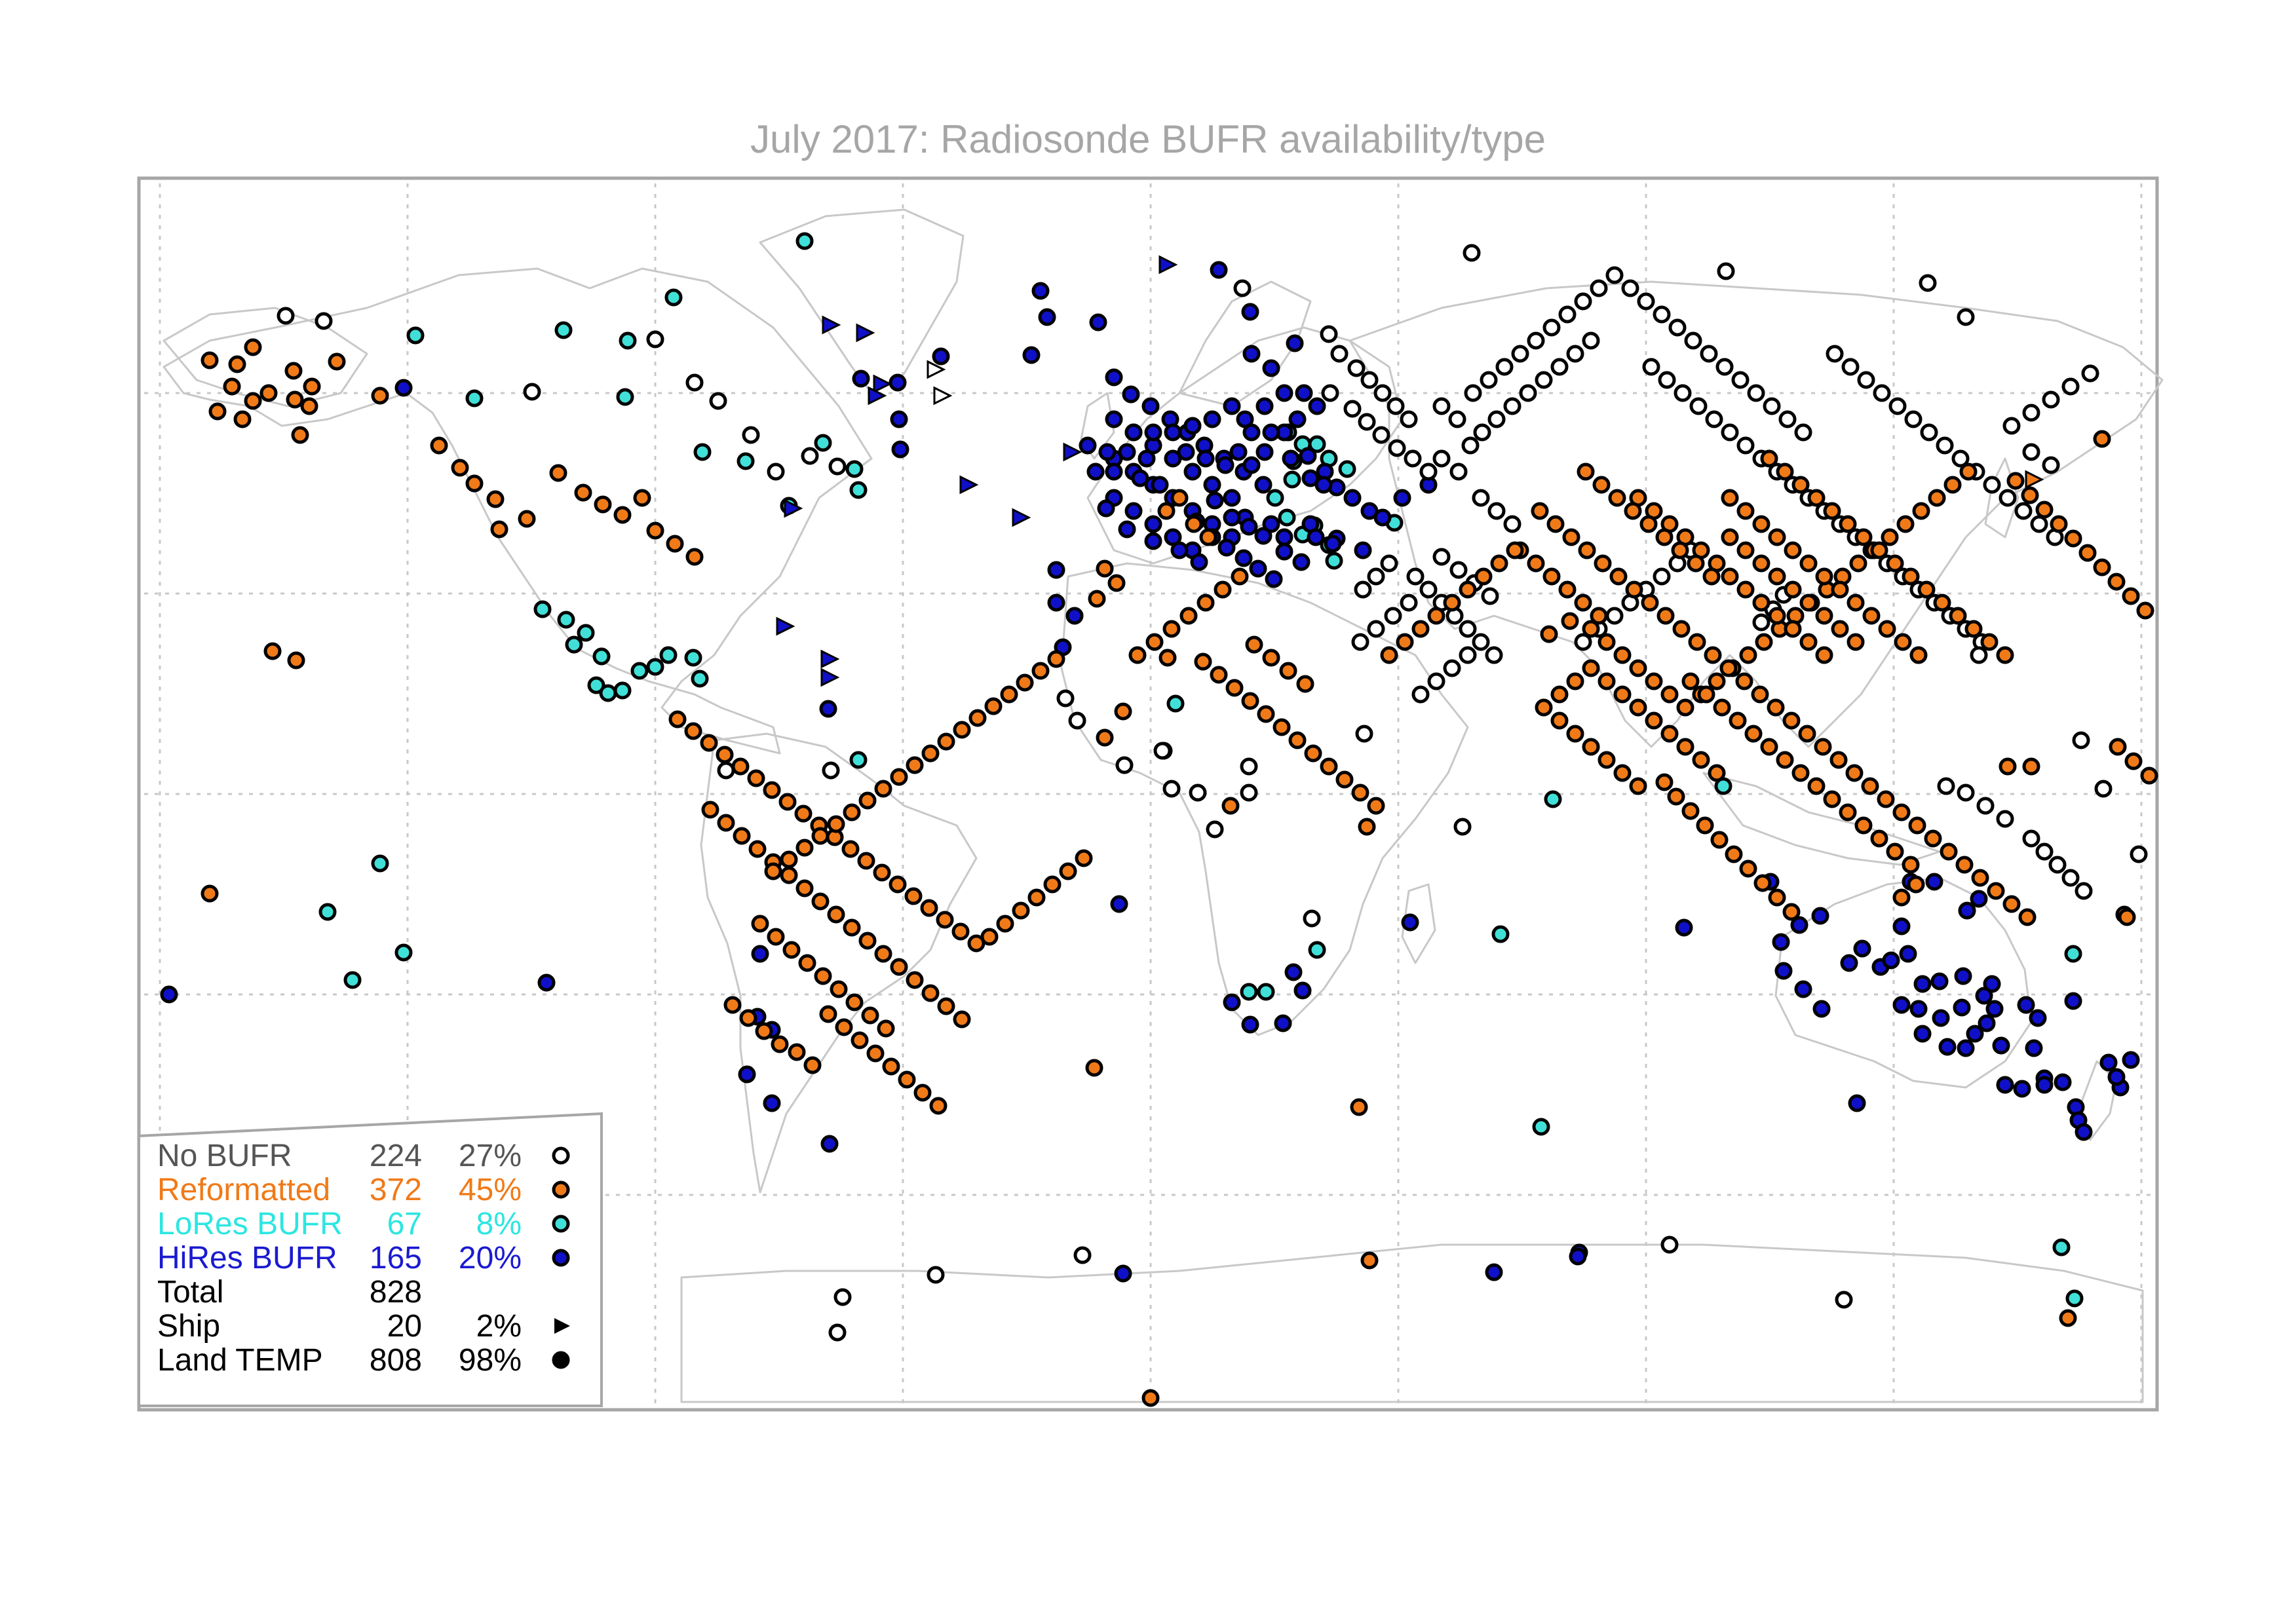  I want to click on legend-percent: 2%, so click(499, 1326).